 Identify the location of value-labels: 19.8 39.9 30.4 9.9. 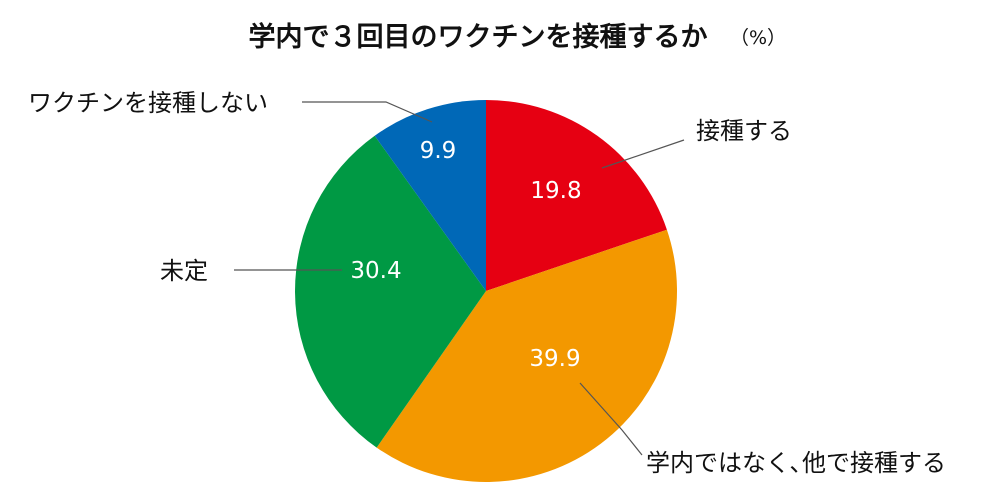
(465, 255).